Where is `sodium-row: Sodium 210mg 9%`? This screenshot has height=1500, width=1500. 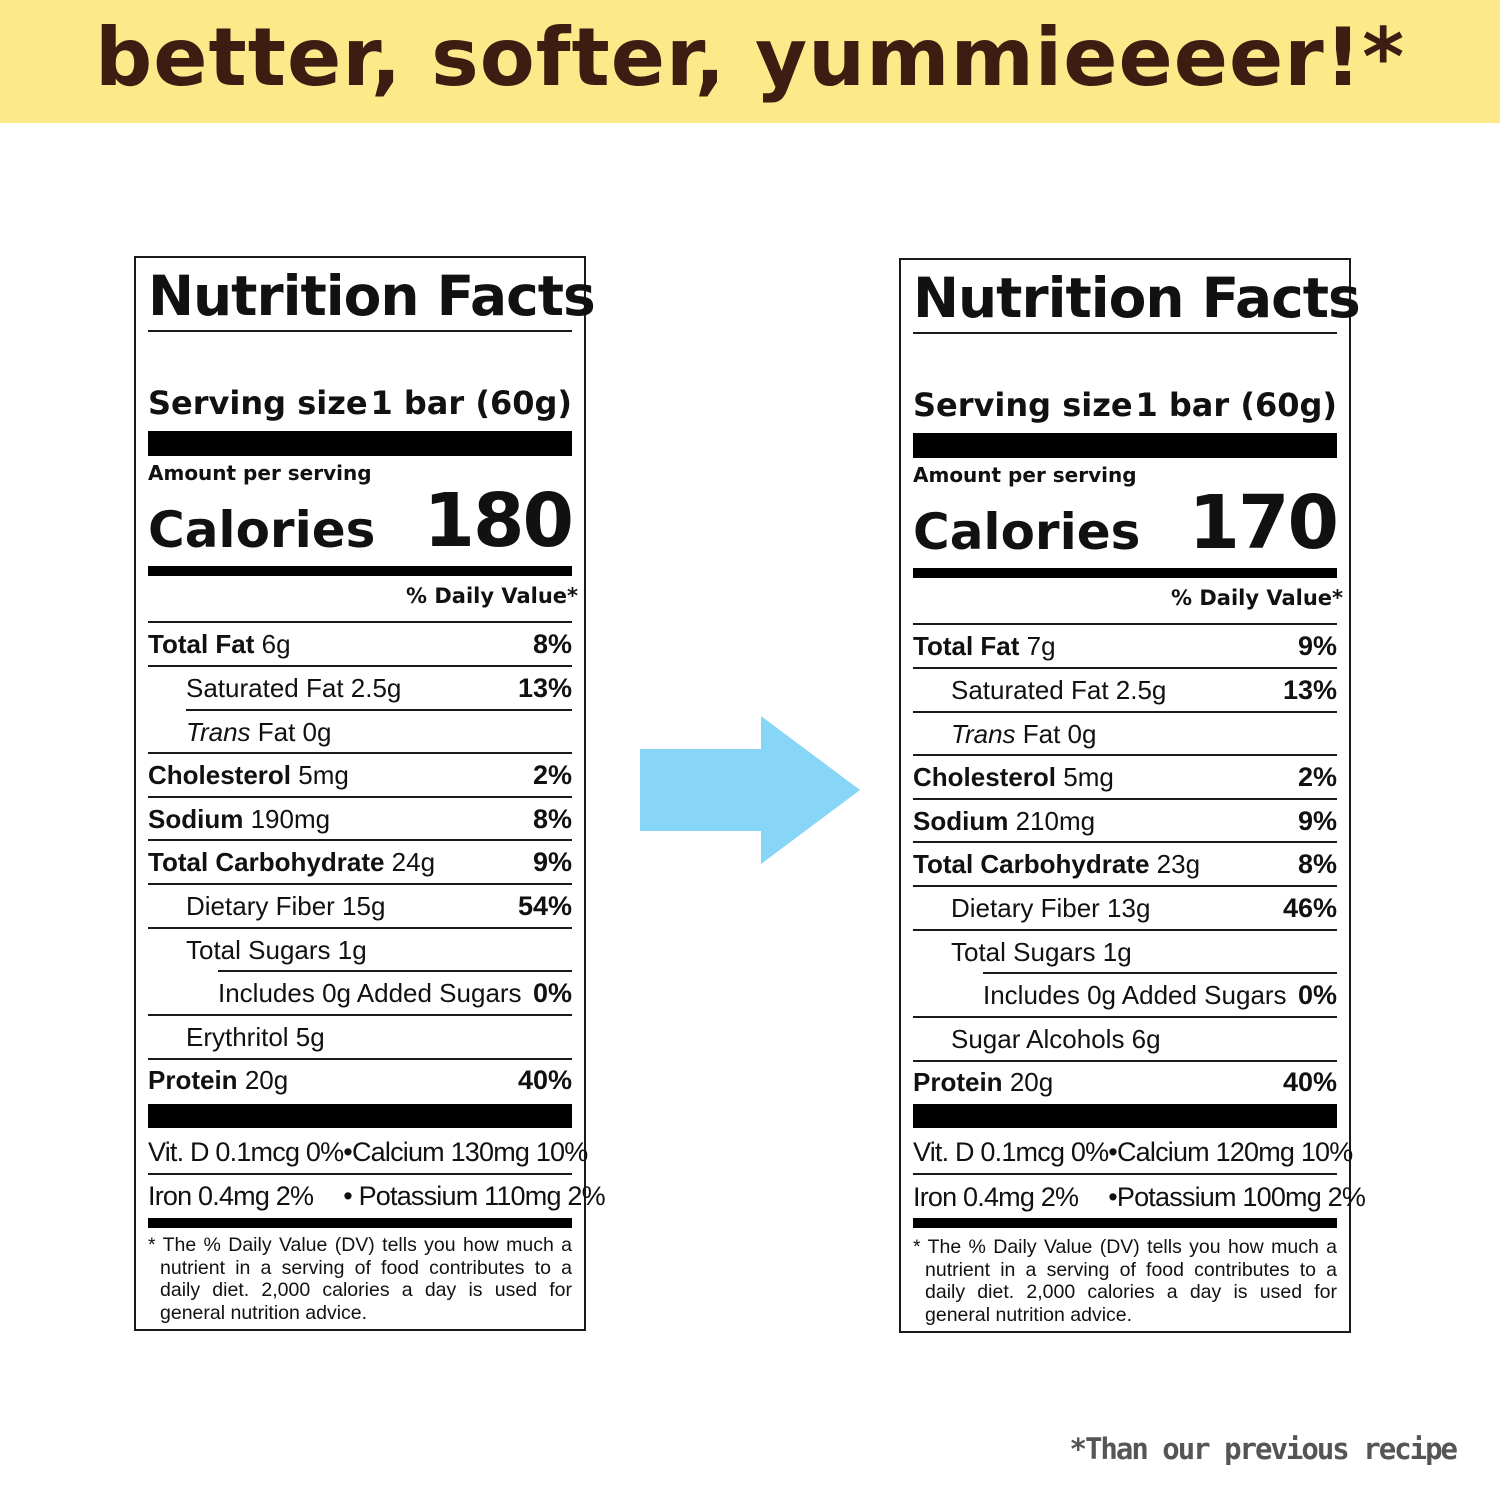 sodium-row: Sodium 210mg 9% is located at coordinates (1125, 821).